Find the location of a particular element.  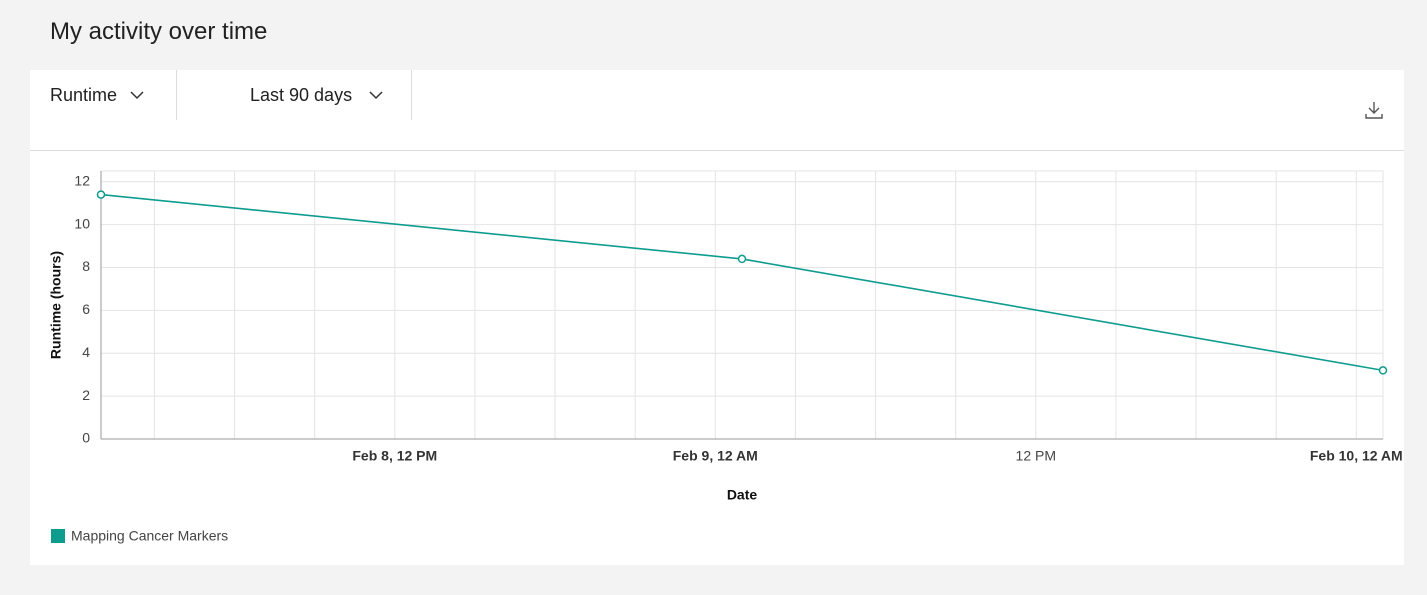

y-axis-label: Runtime (hours) is located at coordinates (56, 305).